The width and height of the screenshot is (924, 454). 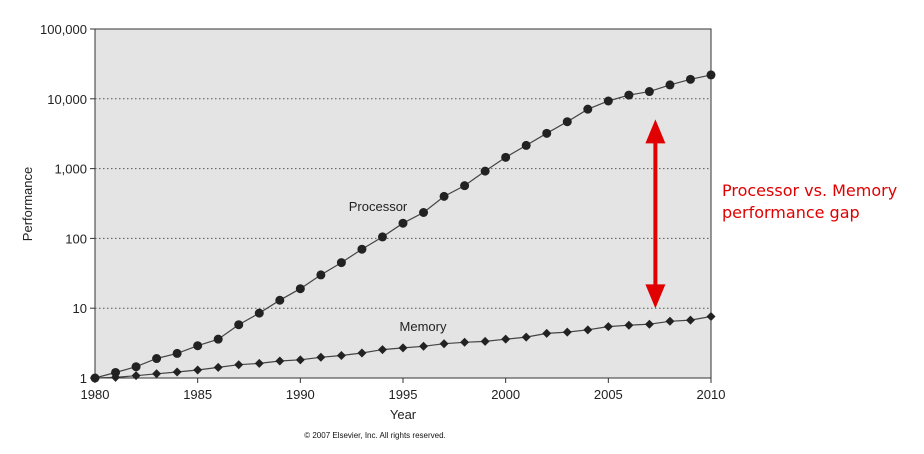 What do you see at coordinates (822, 202) in the screenshot?
I see `gap-annotation: Processor vs. Memory performance gap` at bounding box center [822, 202].